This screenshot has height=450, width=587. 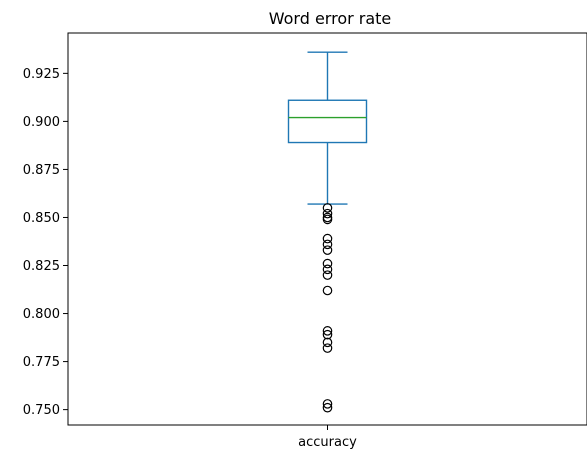 What do you see at coordinates (41, 74) in the screenshot?
I see `y-tick-label: 0.925` at bounding box center [41, 74].